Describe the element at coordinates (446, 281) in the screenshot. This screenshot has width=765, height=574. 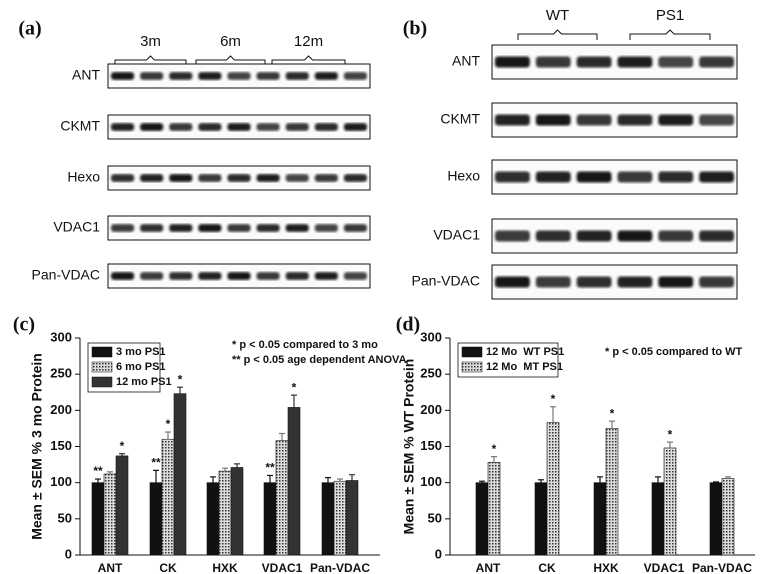
I see `row-label: Pan-VDAC` at that location.